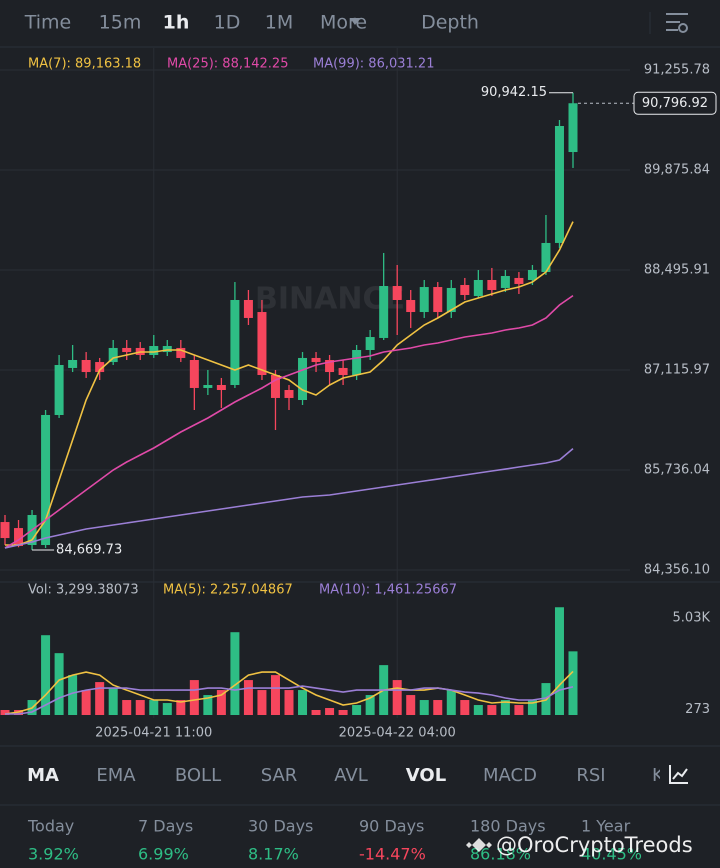  Describe the element at coordinates (479, 845) in the screenshot. I see `watermark-logo` at that location.